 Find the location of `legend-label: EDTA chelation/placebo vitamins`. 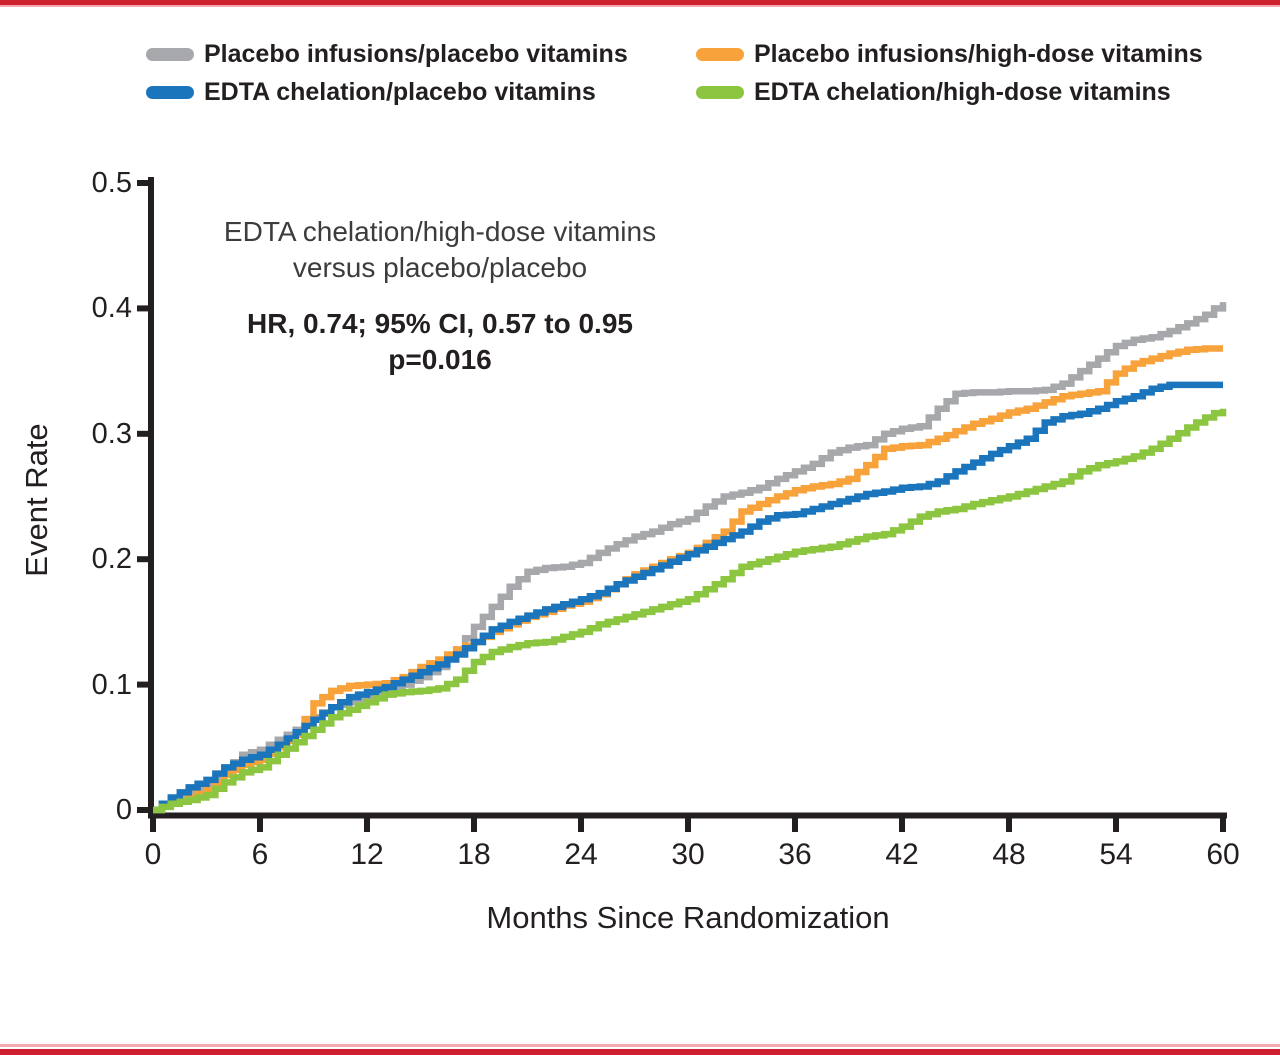

legend-label: EDTA chelation/placebo vitamins is located at coordinates (400, 92).